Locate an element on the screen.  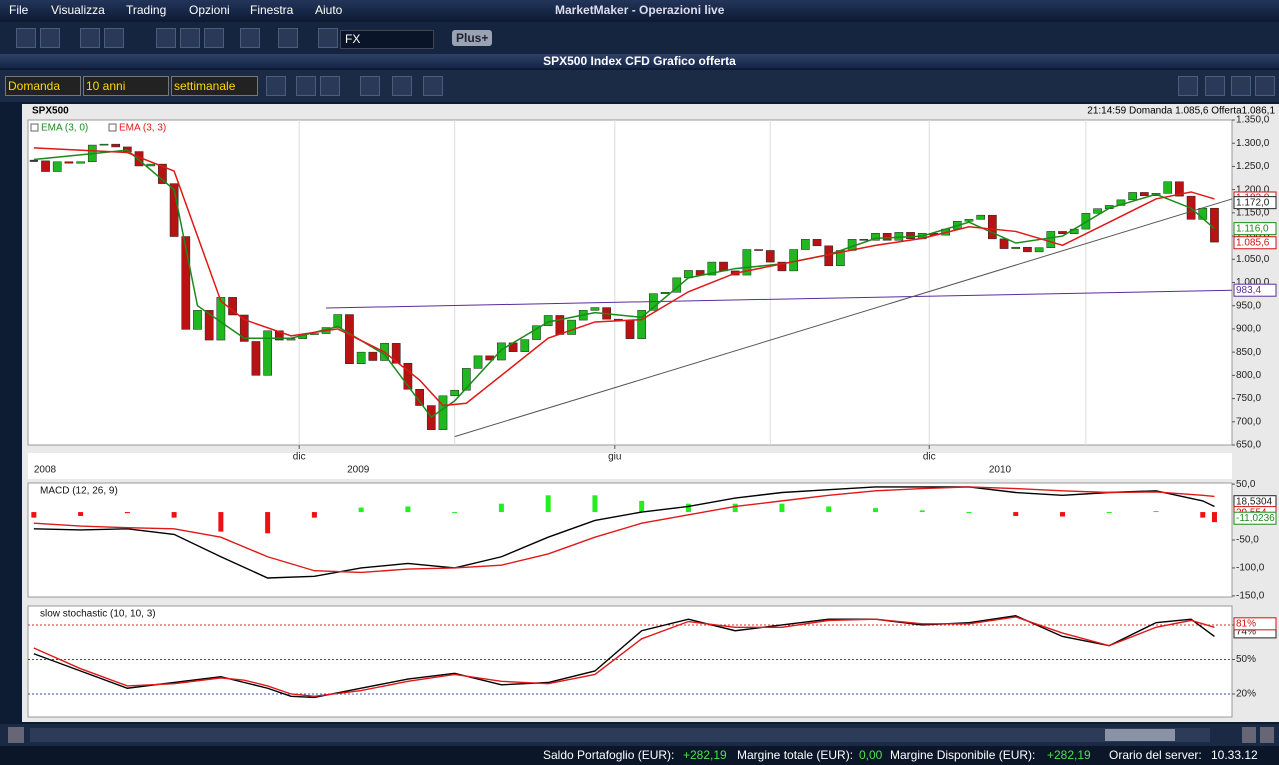
legend-entry: EMA (3, 3) is located at coordinates (142, 128).